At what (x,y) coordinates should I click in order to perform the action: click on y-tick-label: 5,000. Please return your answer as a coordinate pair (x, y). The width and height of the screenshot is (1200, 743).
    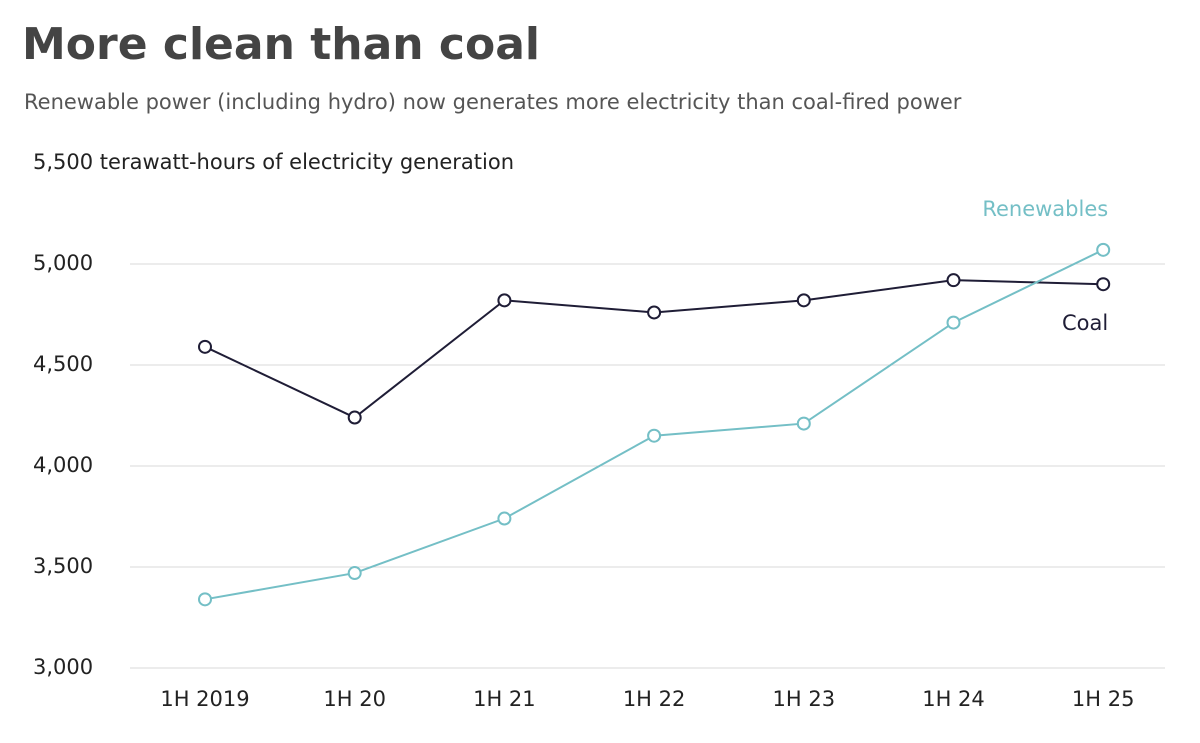
    Looking at the image, I should click on (63, 263).